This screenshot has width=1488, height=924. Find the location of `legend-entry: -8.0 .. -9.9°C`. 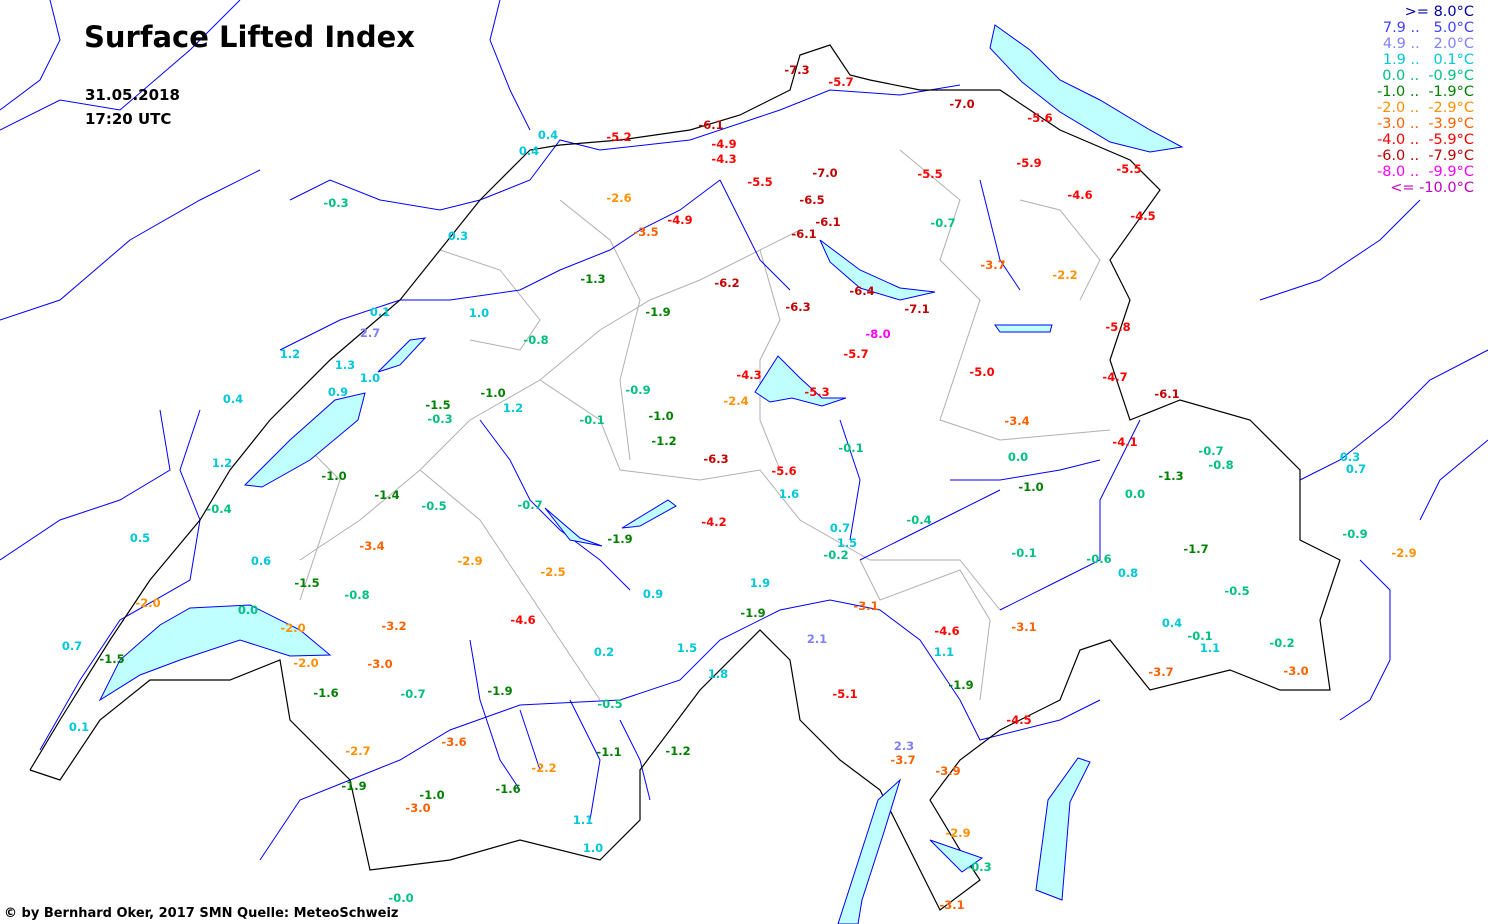

legend-entry: -8.0 .. -9.9°C is located at coordinates (1425, 172).